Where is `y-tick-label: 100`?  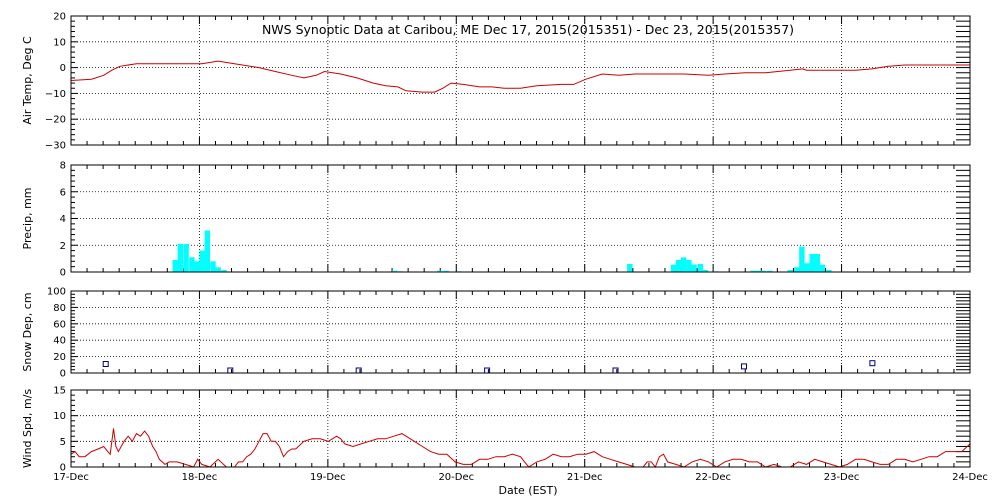 y-tick-label: 100 is located at coordinates (56, 292).